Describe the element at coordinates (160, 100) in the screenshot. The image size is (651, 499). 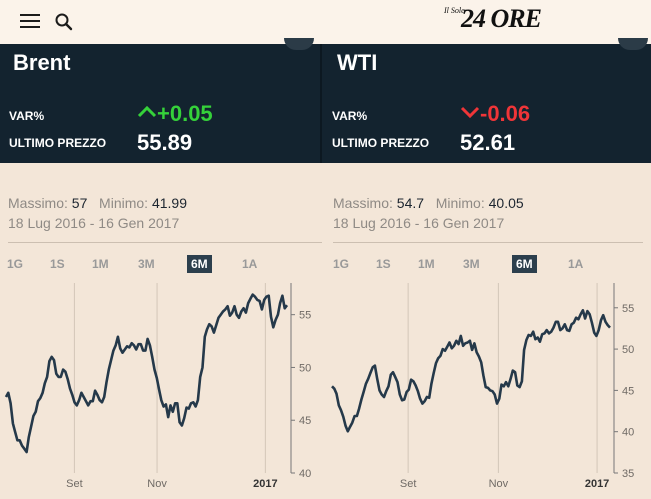
I see `brent-quote-panel: Brent VAR% +0.05 ULTIMO PREZZO 55.89` at that location.